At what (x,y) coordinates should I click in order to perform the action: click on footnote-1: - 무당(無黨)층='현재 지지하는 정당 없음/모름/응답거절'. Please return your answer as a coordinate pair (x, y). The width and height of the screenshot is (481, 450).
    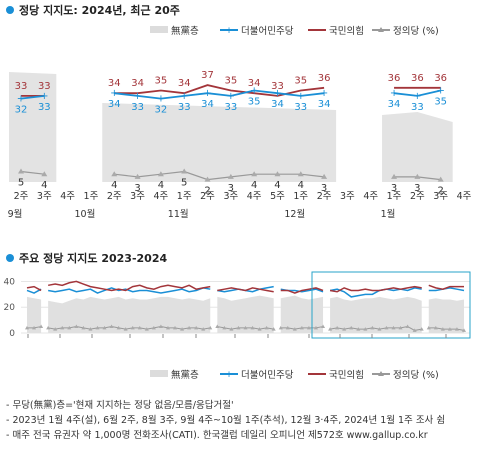
    Looking at the image, I should click on (120, 405).